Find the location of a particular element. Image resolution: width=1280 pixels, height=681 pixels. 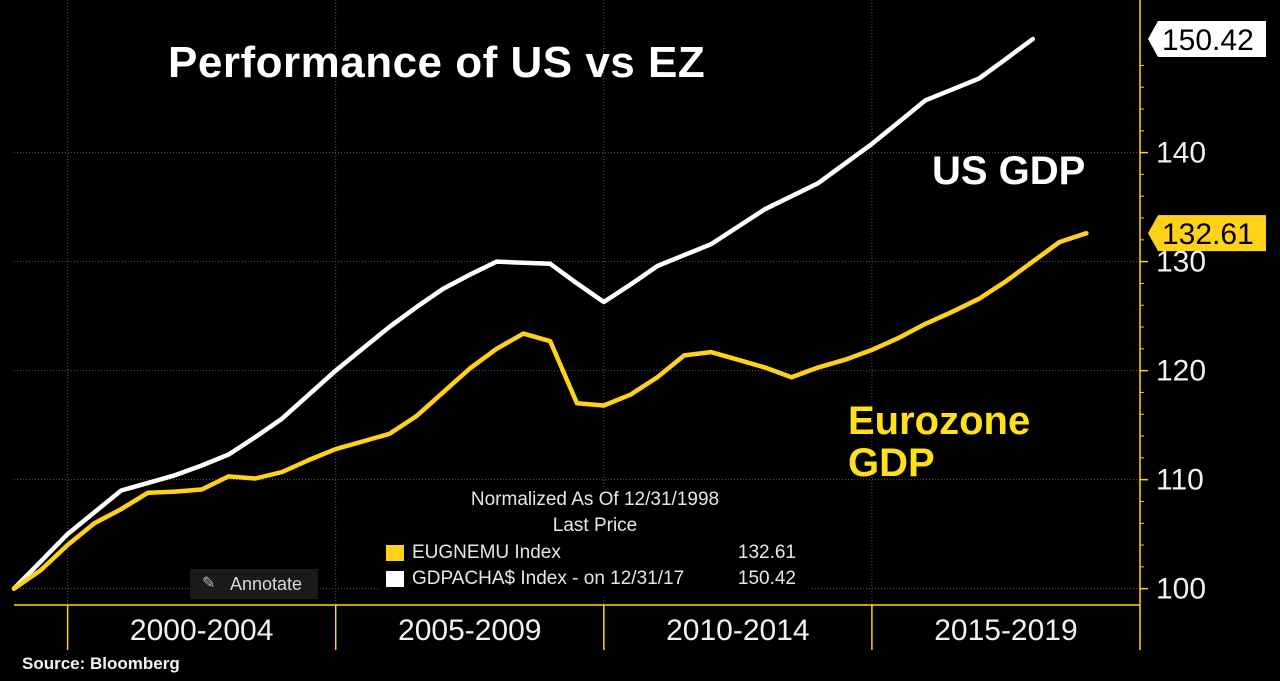

us-gdp-label: US GDP is located at coordinates (1009, 171).